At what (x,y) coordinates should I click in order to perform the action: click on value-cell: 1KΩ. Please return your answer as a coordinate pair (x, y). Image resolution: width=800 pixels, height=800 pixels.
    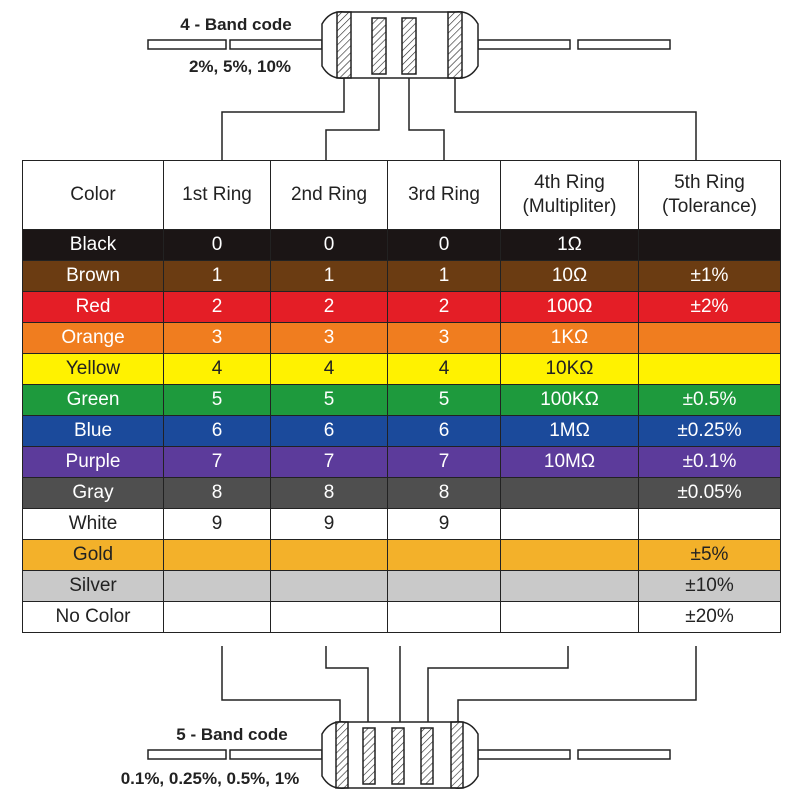
    Looking at the image, I should click on (569, 338).